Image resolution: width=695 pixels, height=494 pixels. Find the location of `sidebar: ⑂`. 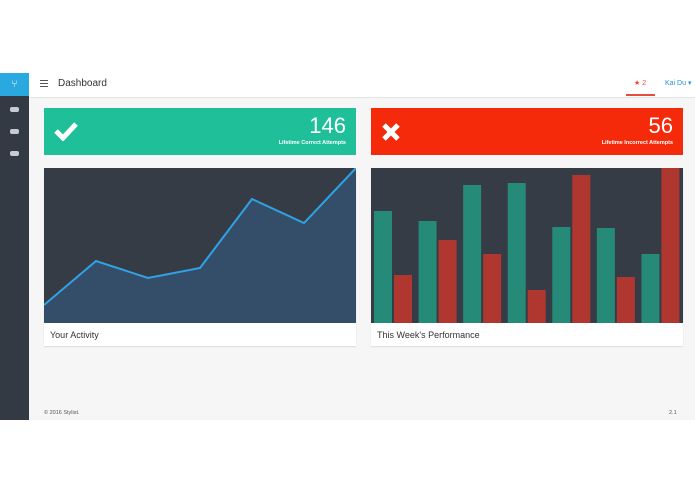

sidebar: ⑂ is located at coordinates (14, 246).